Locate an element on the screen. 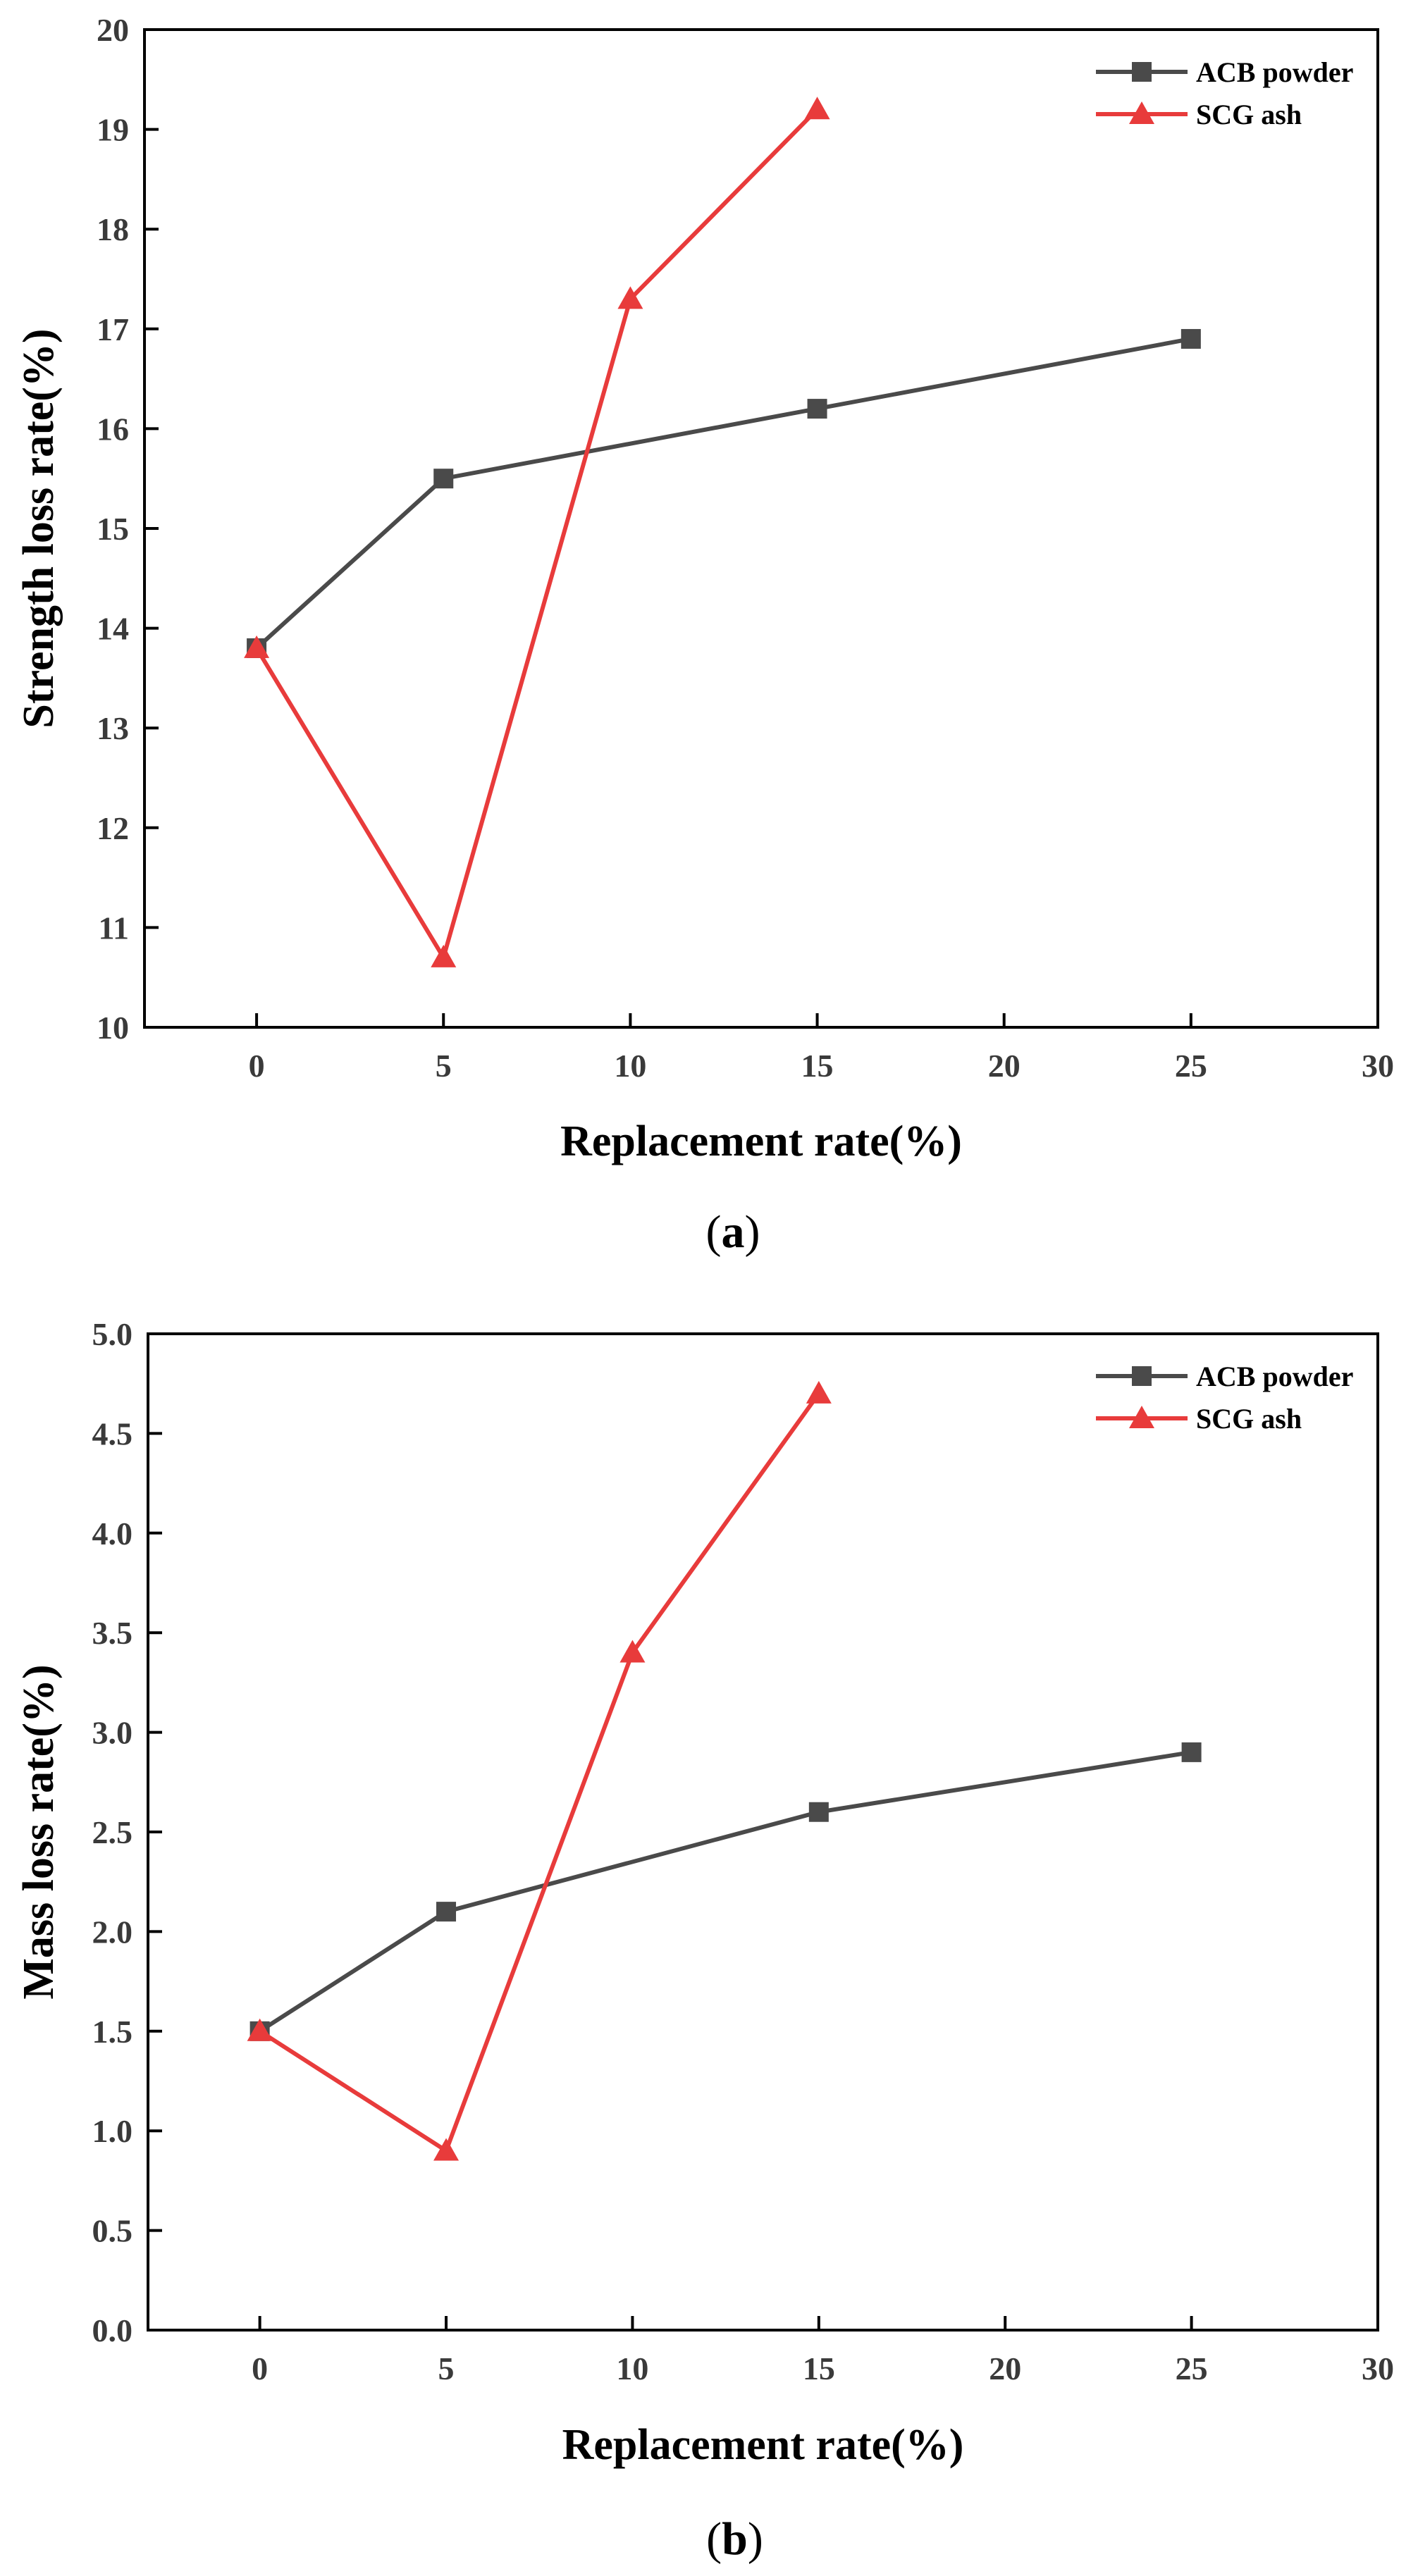 Image resolution: width=1418 pixels, height=2576 pixels. y-tick-label: 0.0 is located at coordinates (112, 2330).